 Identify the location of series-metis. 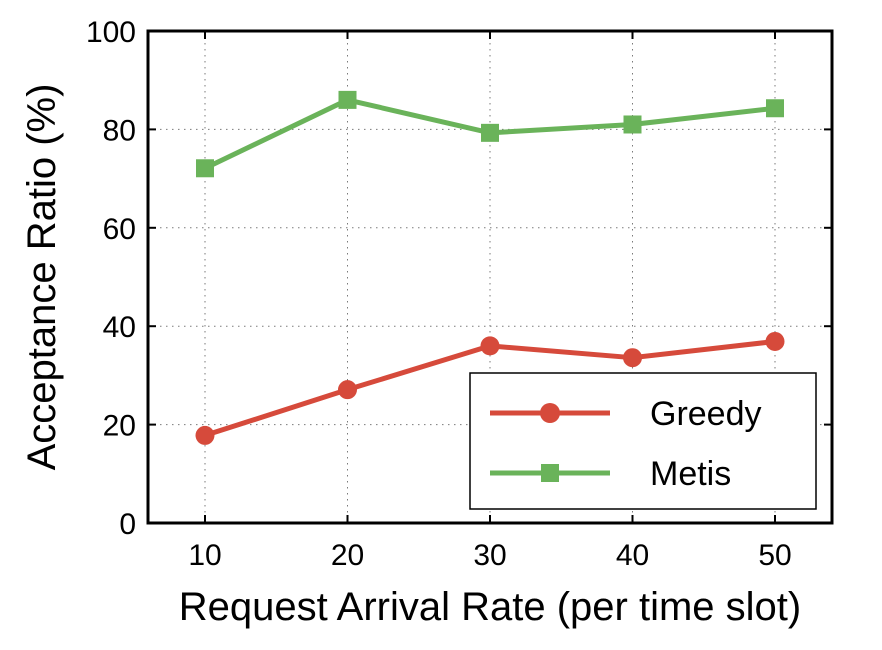
(490, 134).